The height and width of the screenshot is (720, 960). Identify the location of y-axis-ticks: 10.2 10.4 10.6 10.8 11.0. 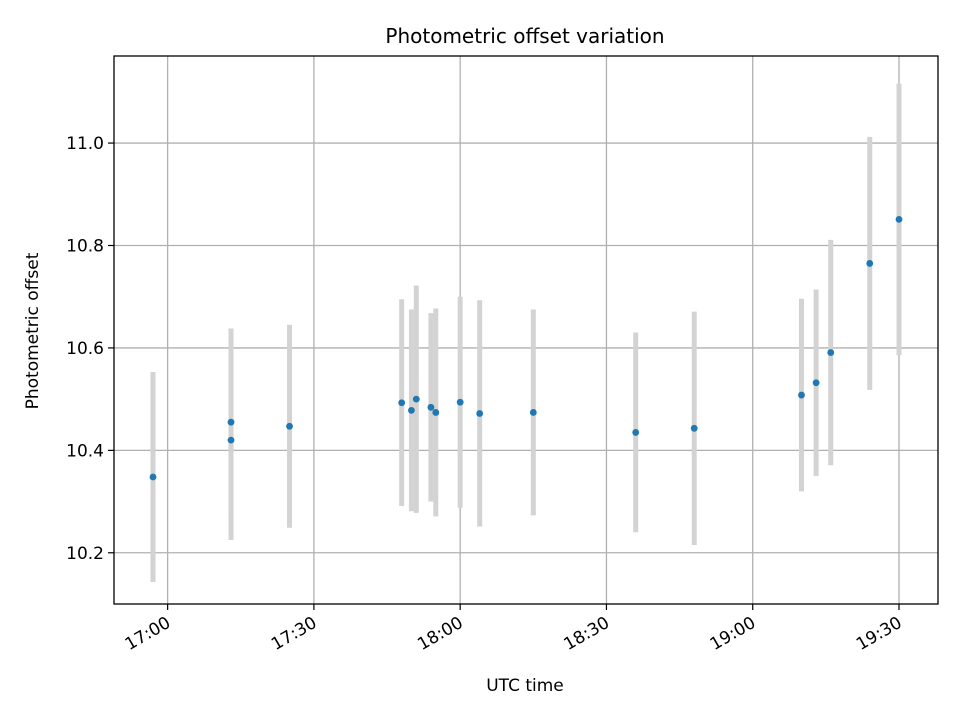
(90, 349).